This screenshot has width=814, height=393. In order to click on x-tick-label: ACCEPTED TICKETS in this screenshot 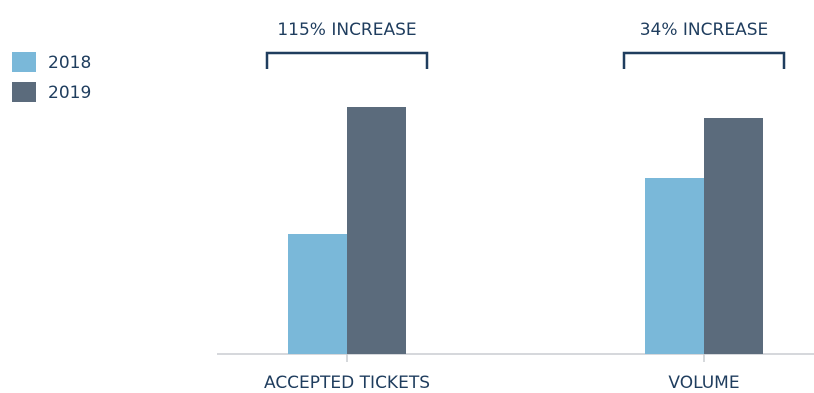, I will do `click(347, 383)`.